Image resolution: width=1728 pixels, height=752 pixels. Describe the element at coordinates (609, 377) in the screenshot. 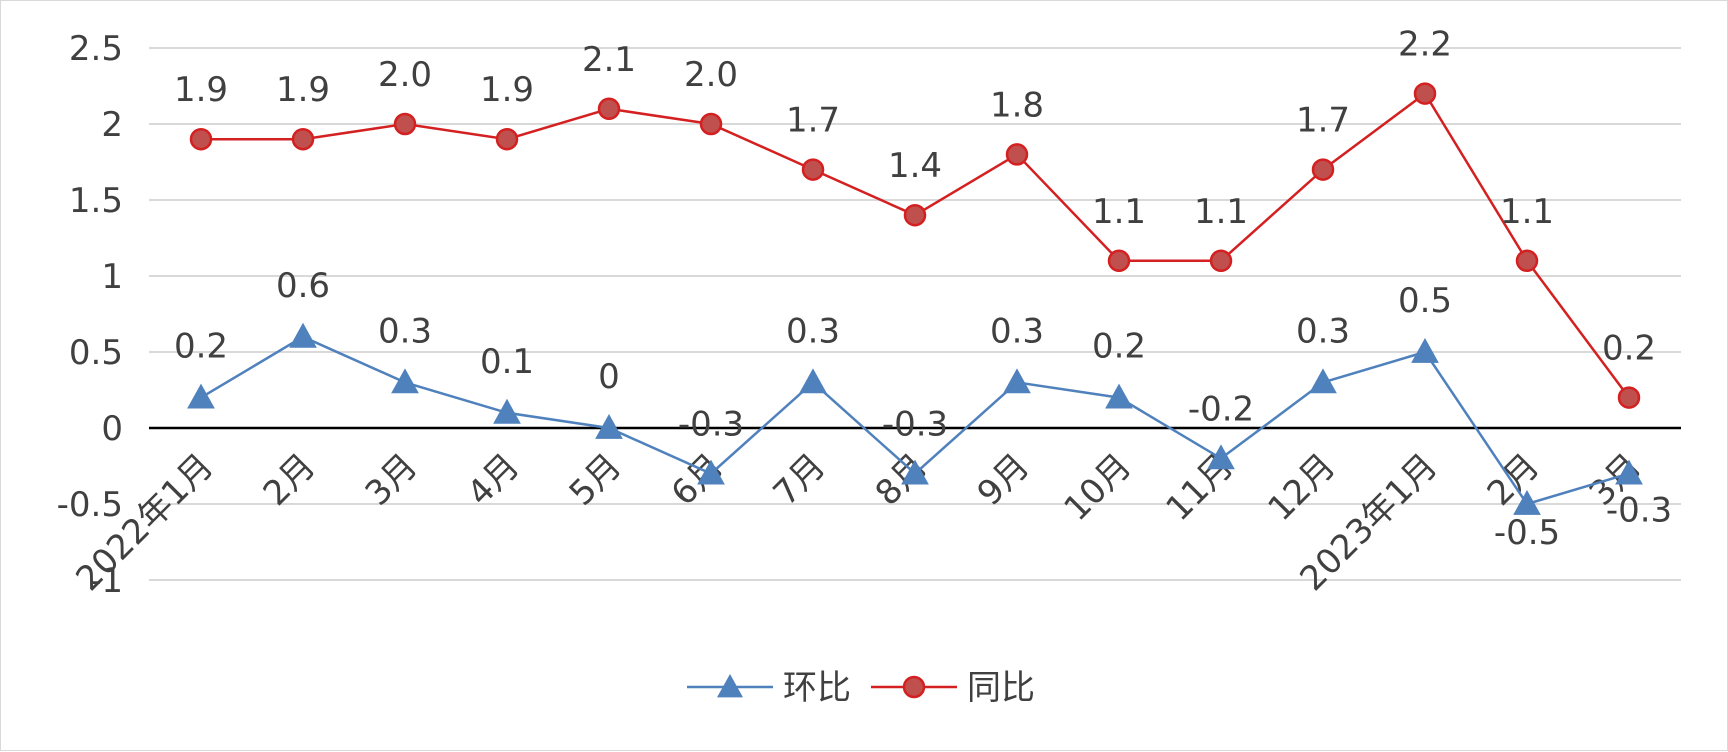

I see `mom-data-label: 0` at that location.